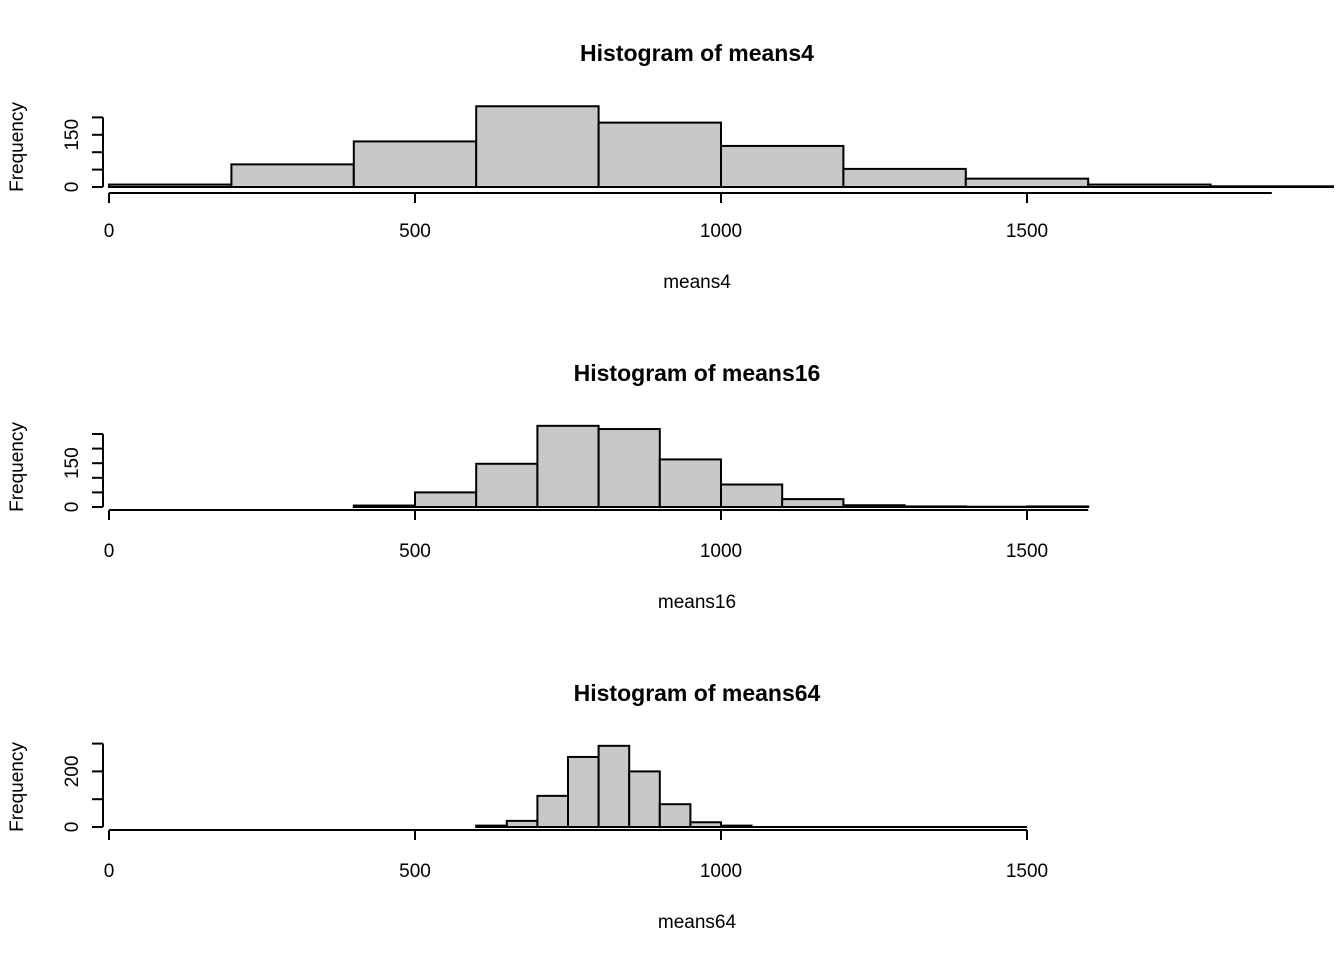 Image resolution: width=1344 pixels, height=960 pixels. What do you see at coordinates (109, 551) in the screenshot?
I see `chart-2-x-tick-label: 0` at bounding box center [109, 551].